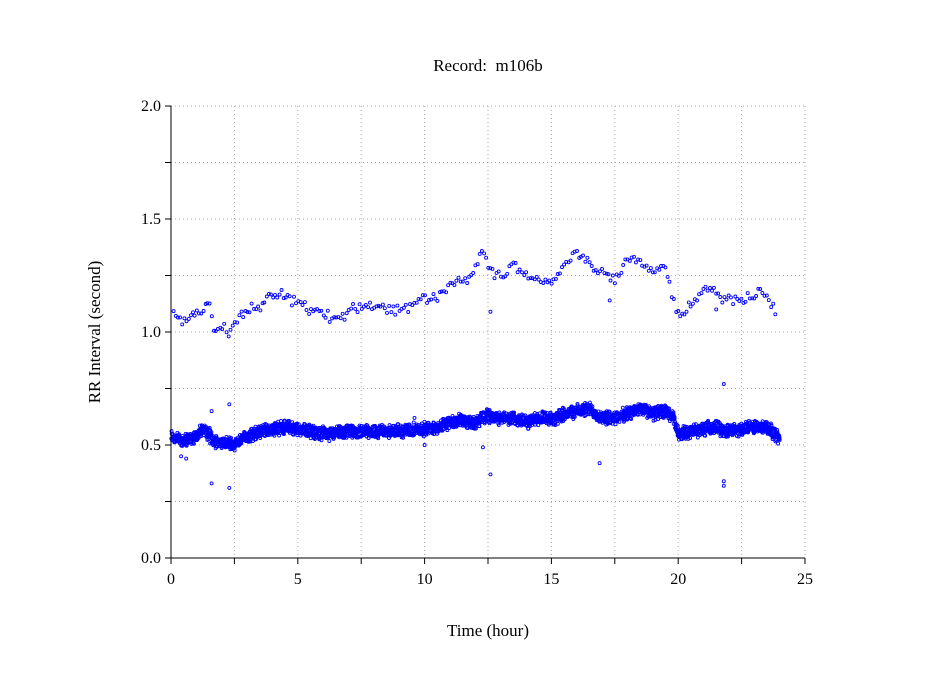 The image size is (949, 697). What do you see at coordinates (298, 579) in the screenshot?
I see `x-tick-label: 5` at bounding box center [298, 579].